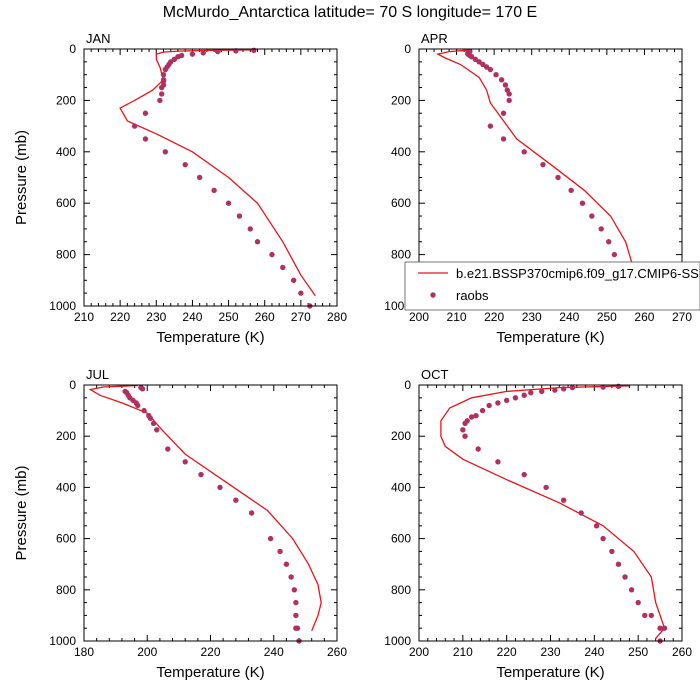 The width and height of the screenshot is (700, 700). Describe the element at coordinates (682, 317) in the screenshot. I see `x-tick-label: 270` at that location.